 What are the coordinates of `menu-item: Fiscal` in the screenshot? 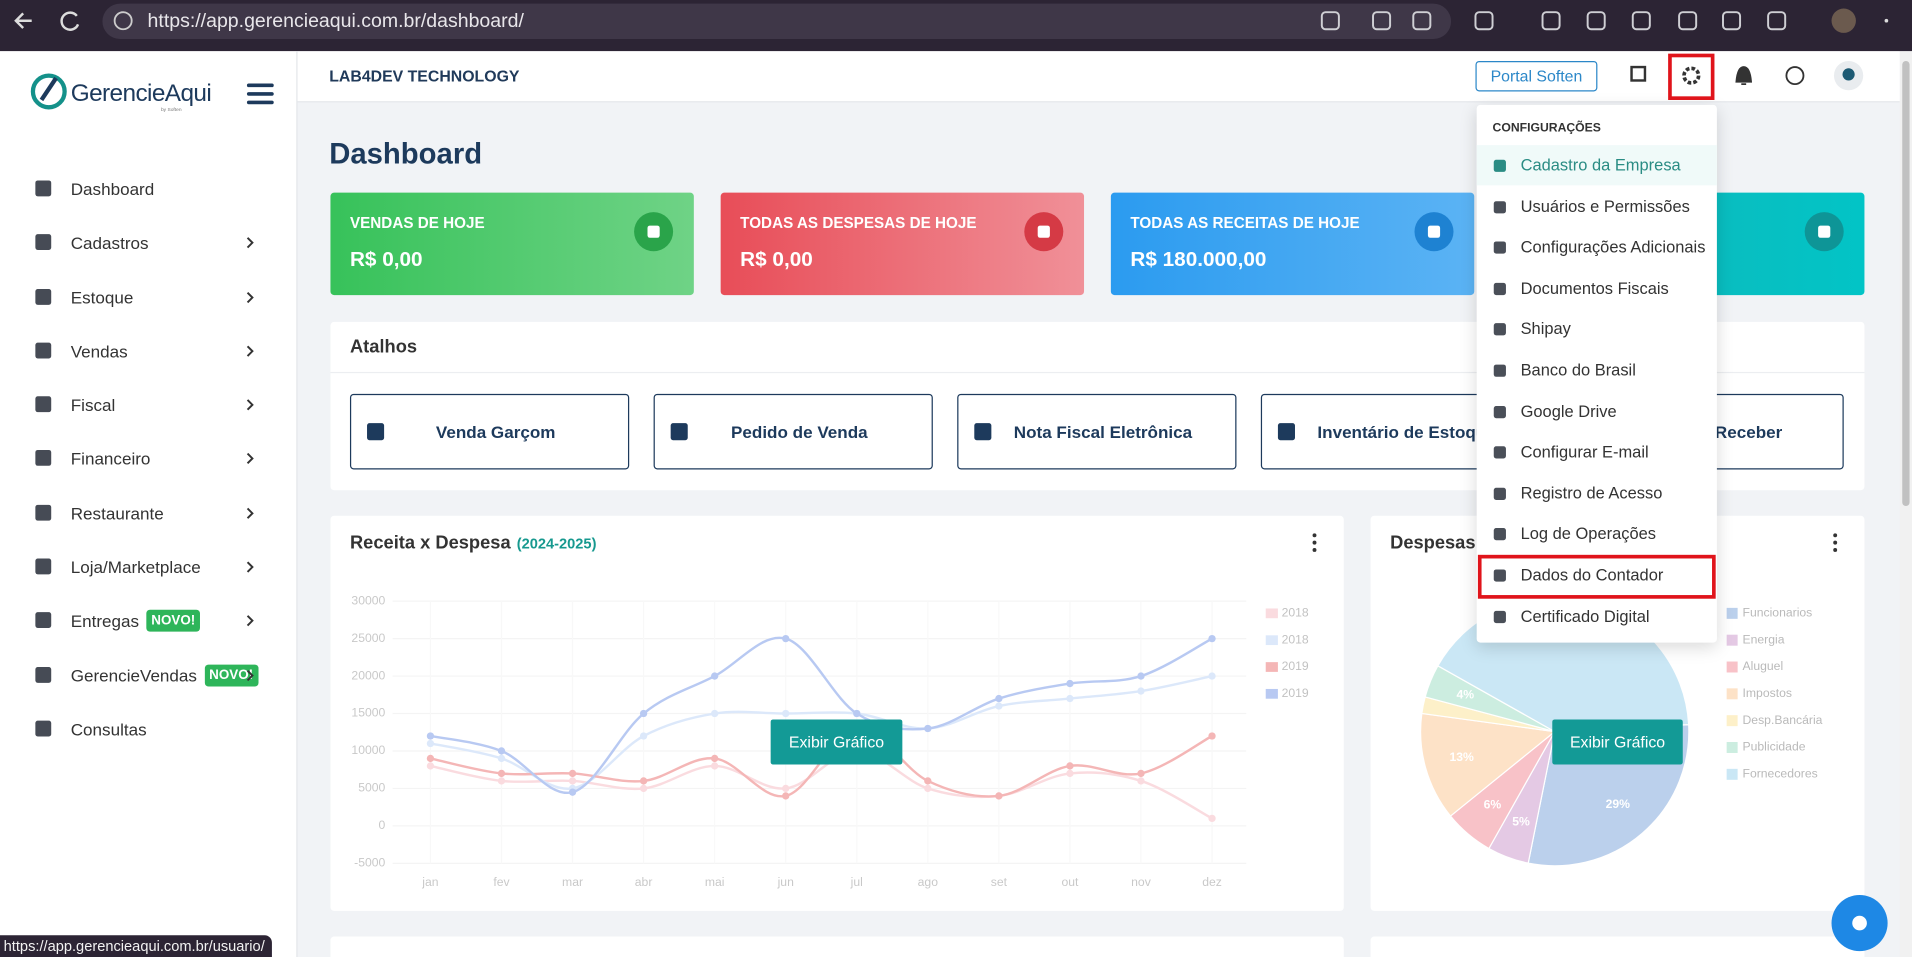 It's located at (93, 405).